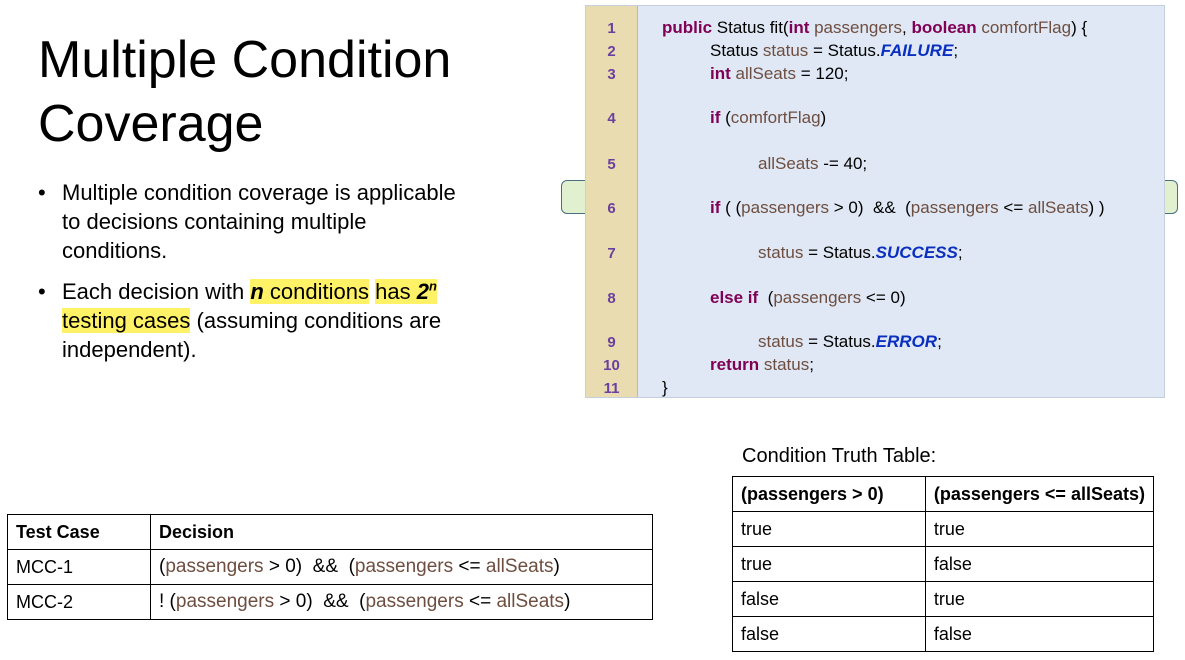 The height and width of the screenshot is (660, 1185). I want to click on code-token: if, so click(715, 117).